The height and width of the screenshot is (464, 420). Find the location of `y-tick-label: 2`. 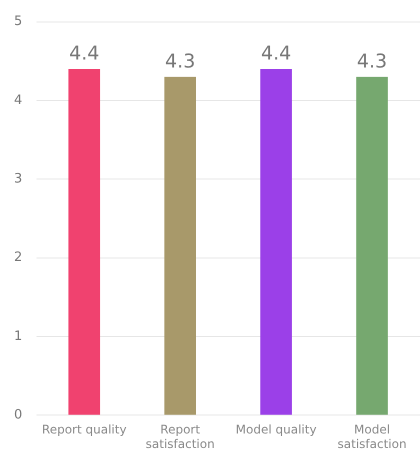

y-tick-label: 2 is located at coordinates (18, 258).